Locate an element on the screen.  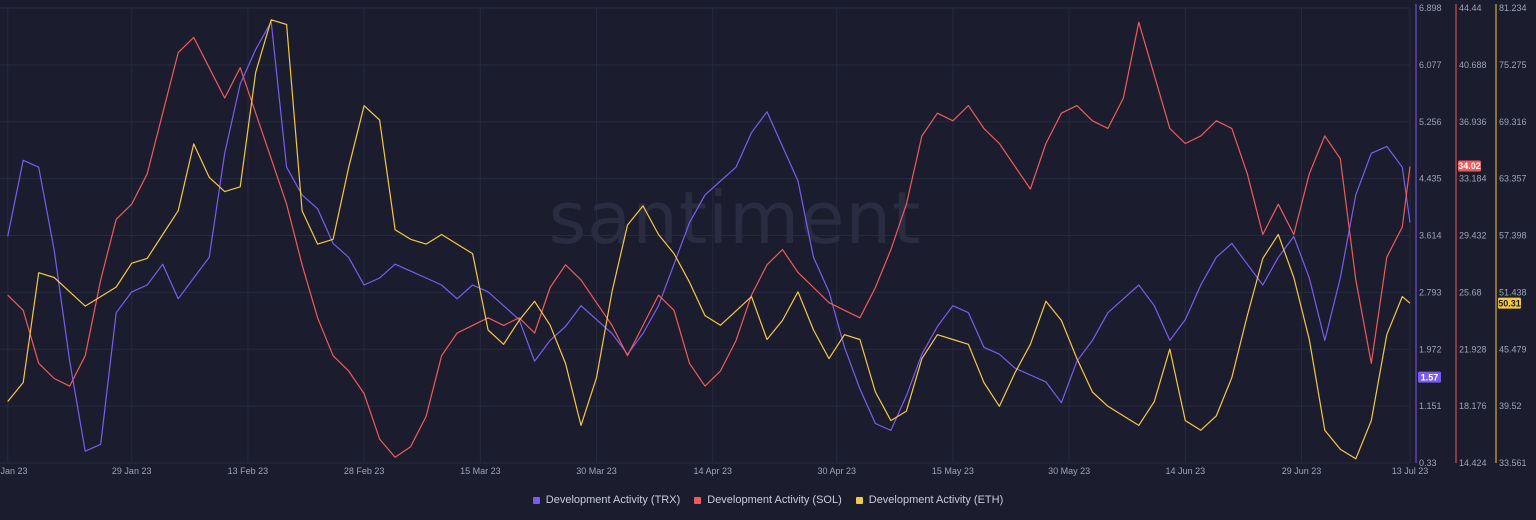
legend-label-trx: Development Activity (TRX) is located at coordinates (613, 500).